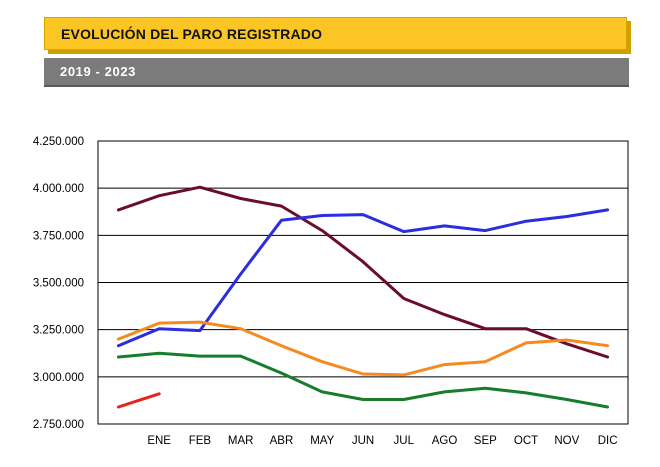 This screenshot has height=467, width=660. I want to click on x-tick-label: ENE, so click(159, 441).